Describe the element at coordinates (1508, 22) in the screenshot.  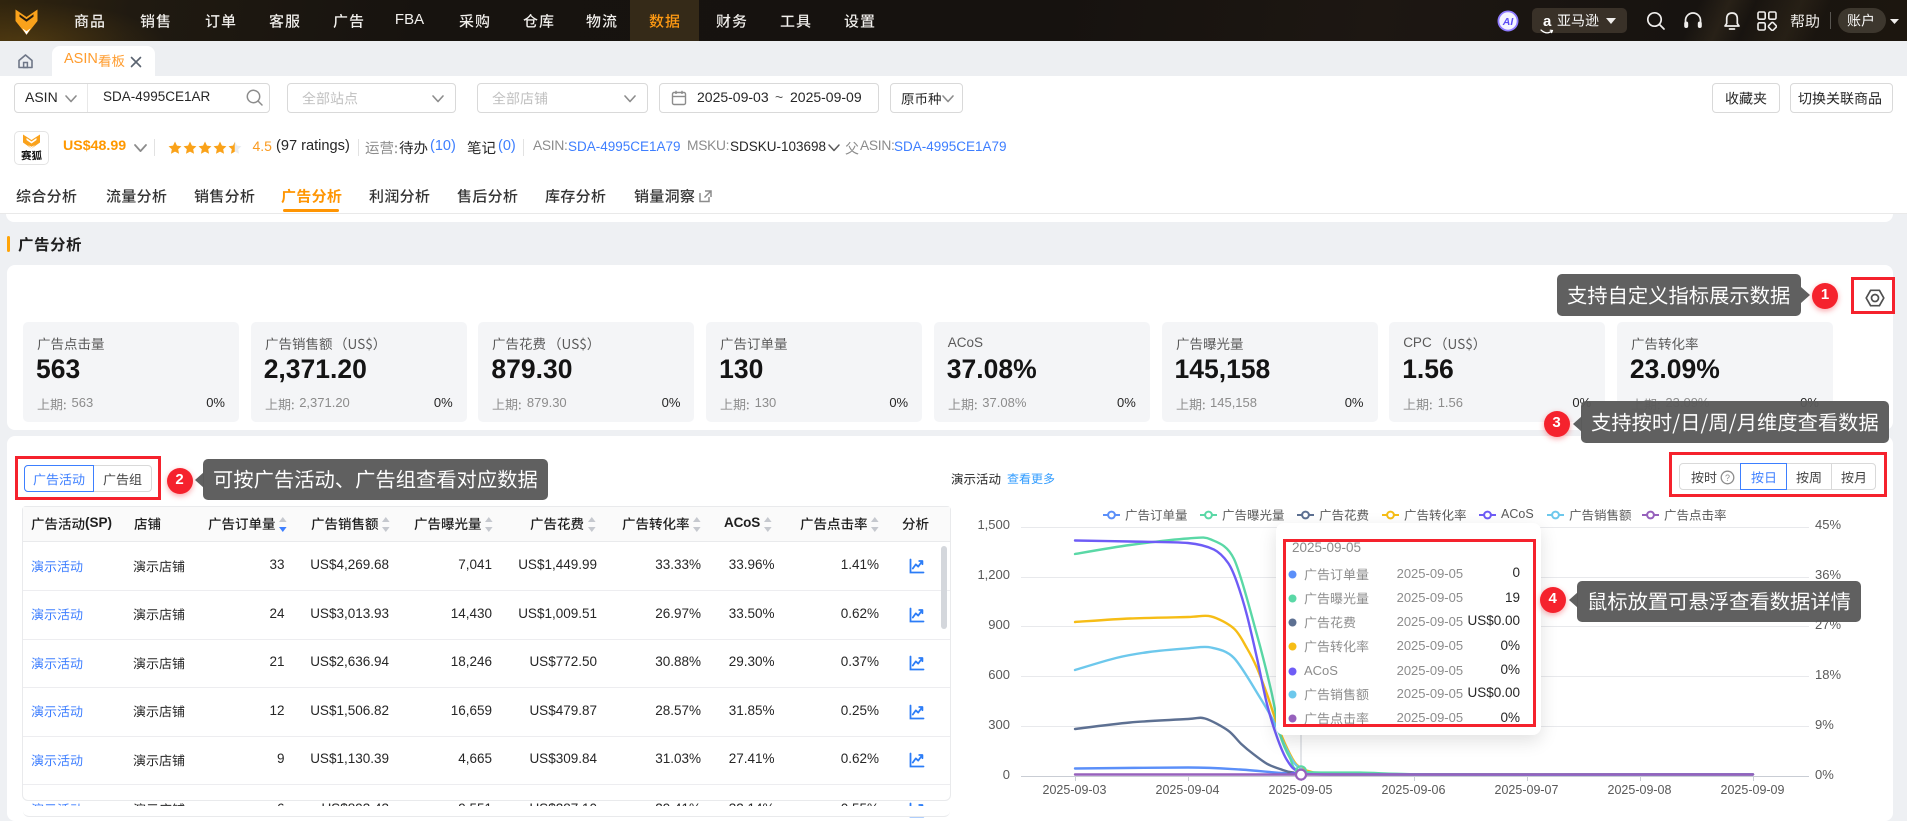
I see `svg-text: AI` at that location.